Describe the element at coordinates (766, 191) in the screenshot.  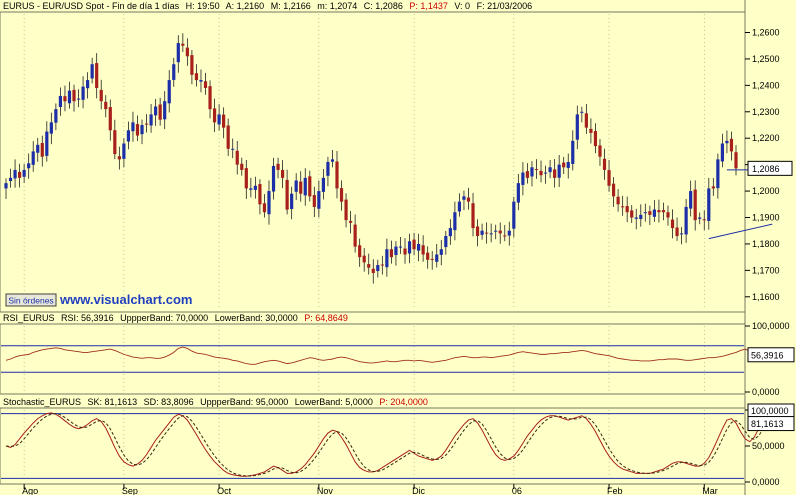
I see `price-y-tick-label: 1,2000` at that location.